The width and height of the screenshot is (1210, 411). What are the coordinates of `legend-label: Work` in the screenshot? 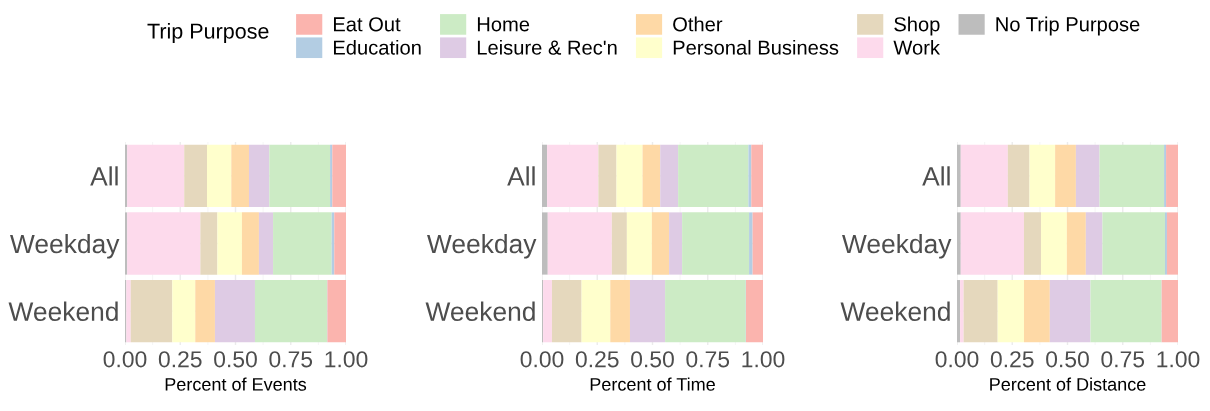 It's located at (917, 47).